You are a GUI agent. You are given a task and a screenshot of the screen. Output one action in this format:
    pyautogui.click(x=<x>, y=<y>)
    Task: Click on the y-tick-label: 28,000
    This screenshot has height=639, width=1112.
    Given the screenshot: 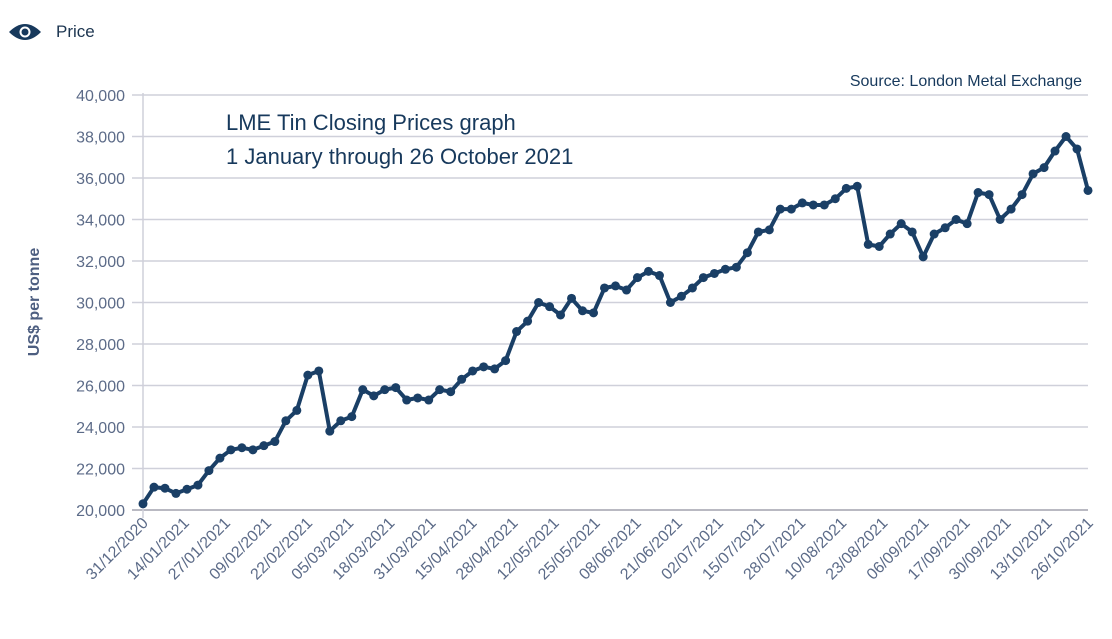 What is the action you would take?
    pyautogui.click(x=100, y=345)
    